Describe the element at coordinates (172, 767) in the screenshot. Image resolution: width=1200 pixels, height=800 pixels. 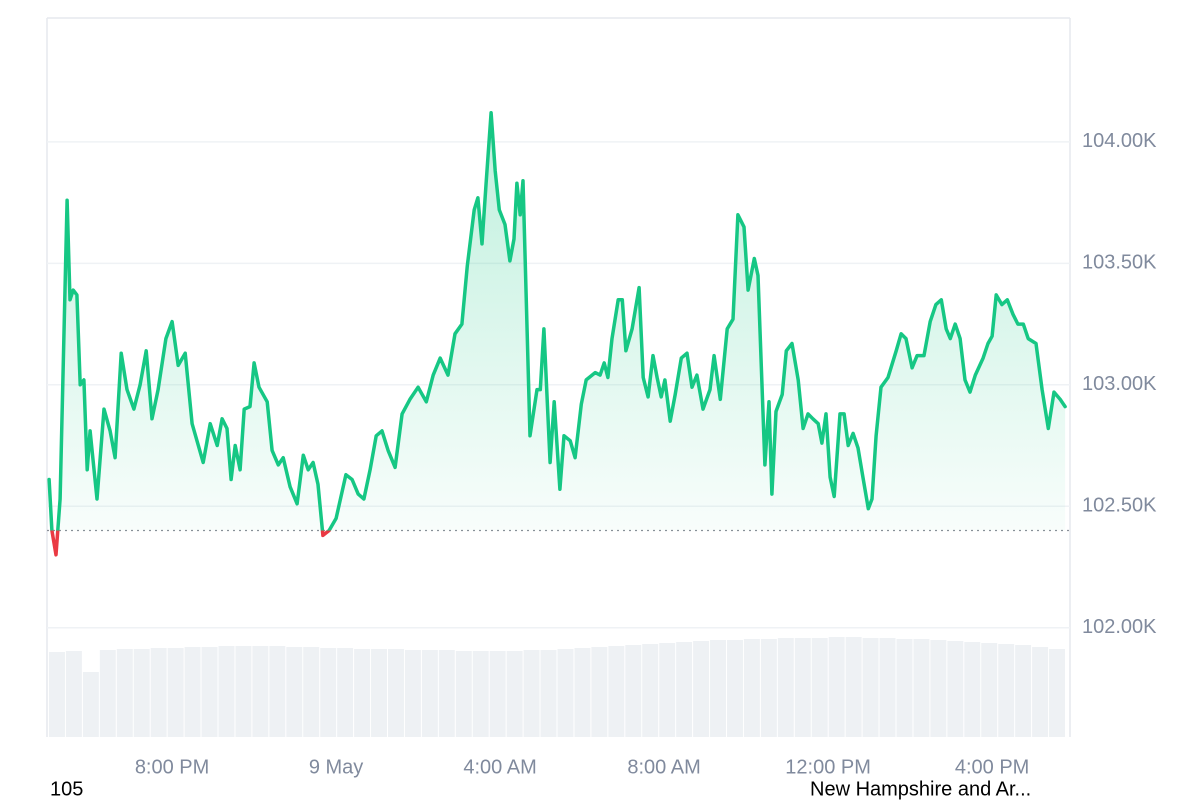
I see `x-tick-label: 8:00 PM` at that location.